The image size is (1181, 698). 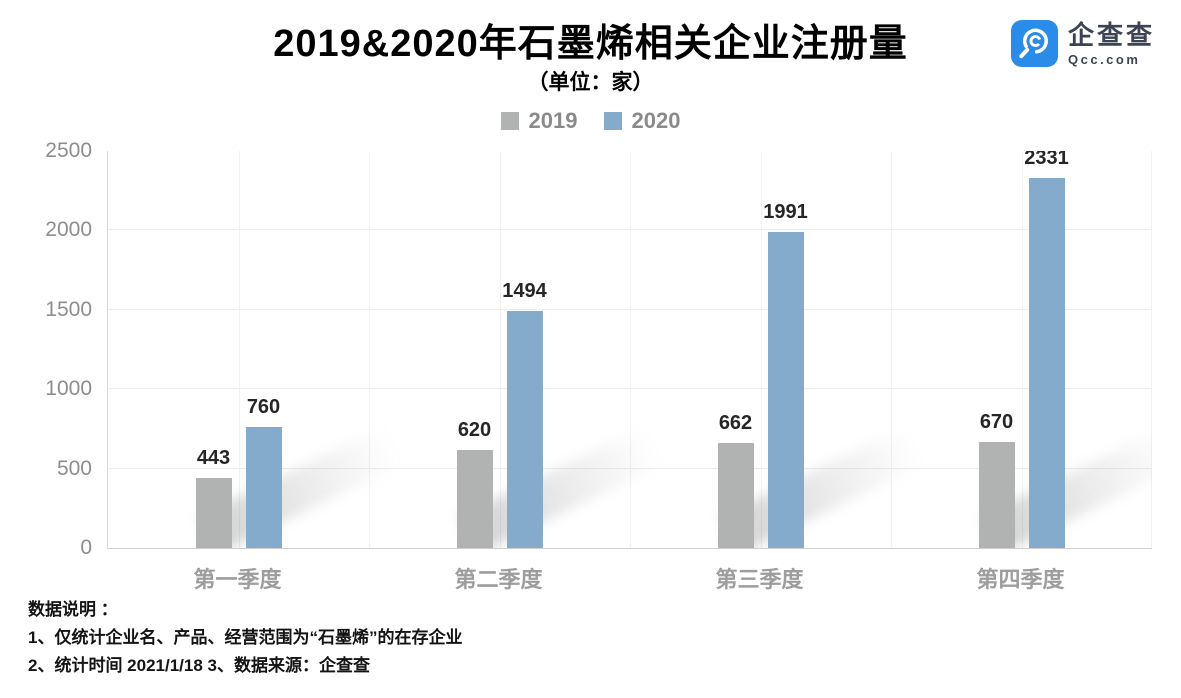 I want to click on value-label-2020-q4: 2331, so click(x=1046, y=160).